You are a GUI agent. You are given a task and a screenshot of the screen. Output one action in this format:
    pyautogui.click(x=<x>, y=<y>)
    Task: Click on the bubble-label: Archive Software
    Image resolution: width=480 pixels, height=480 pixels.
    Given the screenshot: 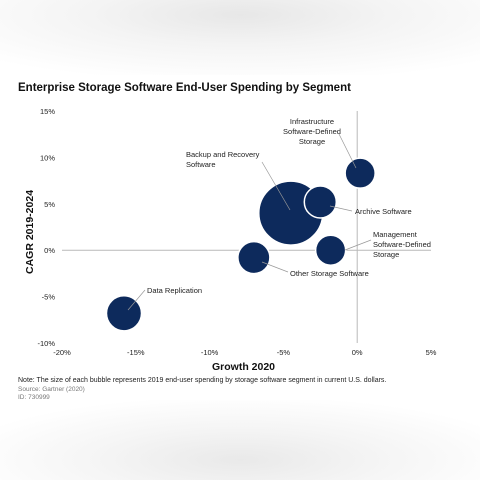 What is the action you would take?
    pyautogui.click(x=383, y=211)
    